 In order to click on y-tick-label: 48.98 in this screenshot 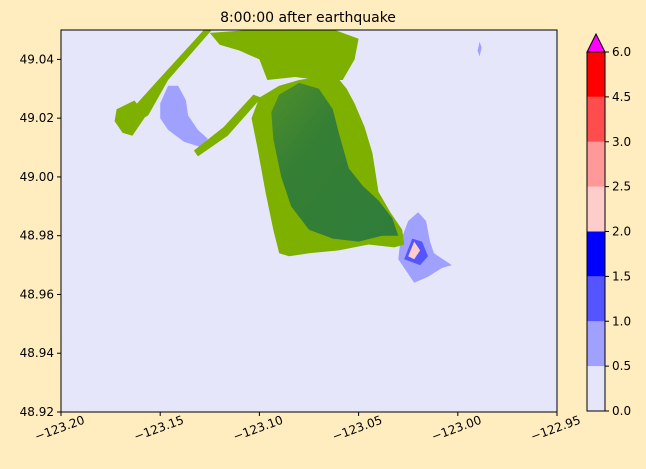, I will do `click(37, 236)`.